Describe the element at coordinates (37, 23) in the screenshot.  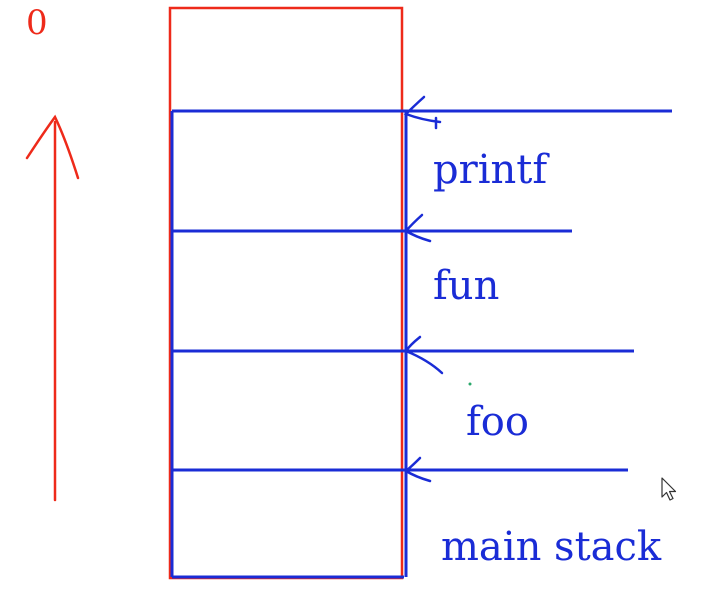
I see `top-address-label: 0` at that location.